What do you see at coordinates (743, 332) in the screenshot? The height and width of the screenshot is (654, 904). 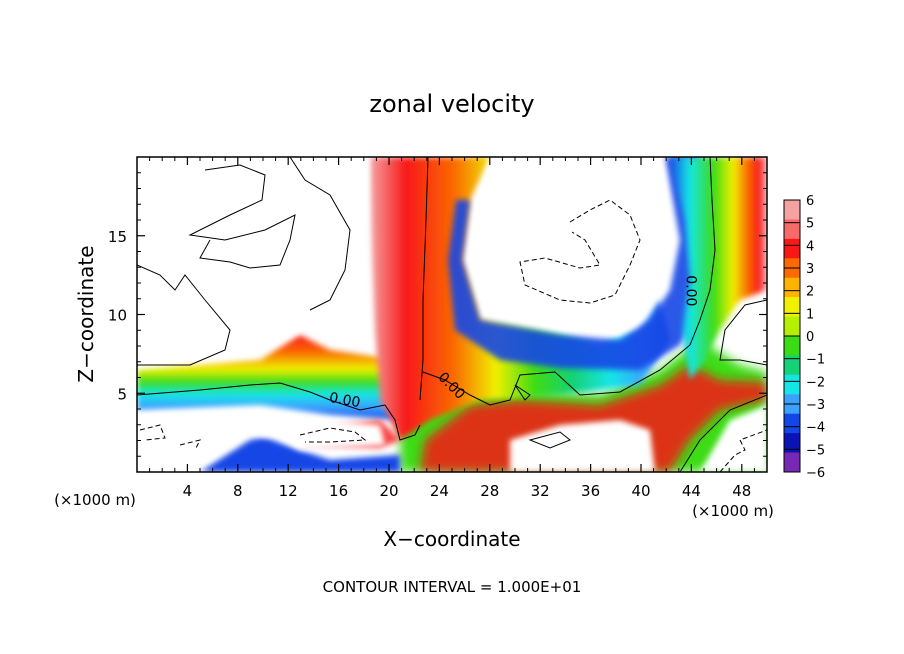 I see `contour-right-edge` at bounding box center [743, 332].